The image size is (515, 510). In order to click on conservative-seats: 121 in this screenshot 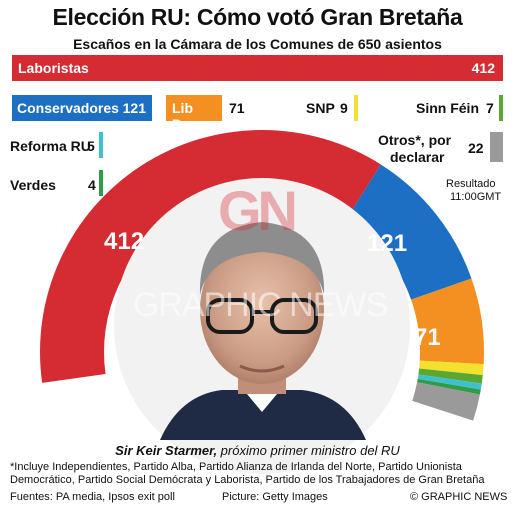, I will do `click(134, 108)`.